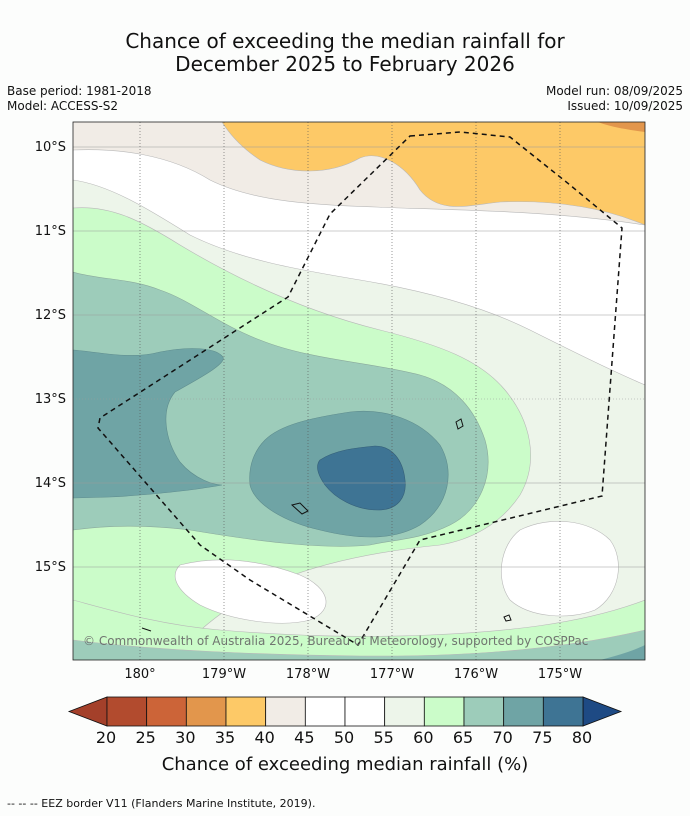 The image size is (690, 816). What do you see at coordinates (50, 147) in the screenshot?
I see `lat-label: 10°S` at bounding box center [50, 147].